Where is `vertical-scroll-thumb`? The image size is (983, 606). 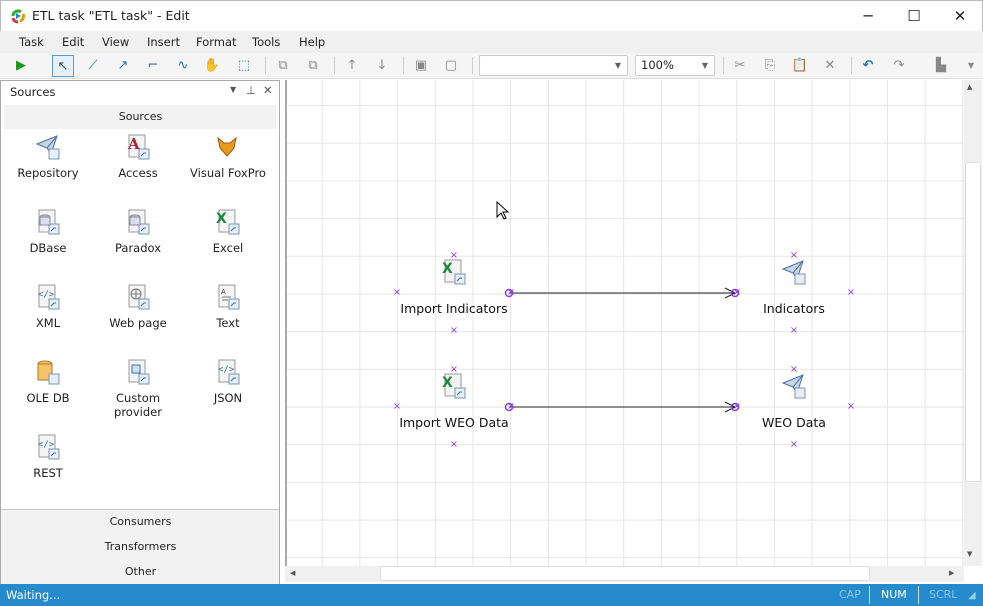 vertical-scroll-thumb is located at coordinates (973, 322).